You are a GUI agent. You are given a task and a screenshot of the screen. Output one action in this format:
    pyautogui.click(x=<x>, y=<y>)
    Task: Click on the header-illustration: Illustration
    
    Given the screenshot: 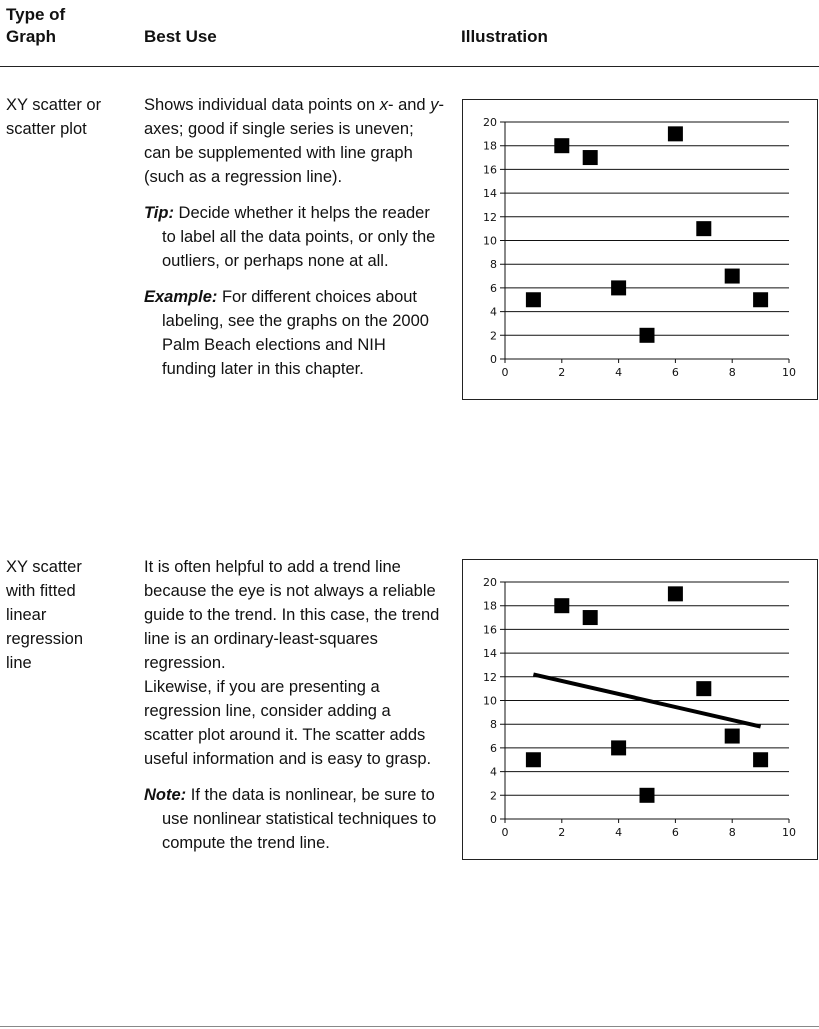 What is the action you would take?
    pyautogui.click(x=504, y=36)
    